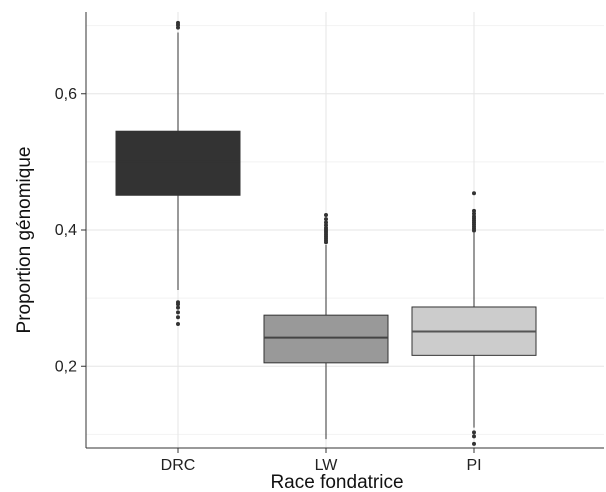 Image resolution: width=606 pixels, height=492 pixels. I want to click on box-drc, so click(178, 173).